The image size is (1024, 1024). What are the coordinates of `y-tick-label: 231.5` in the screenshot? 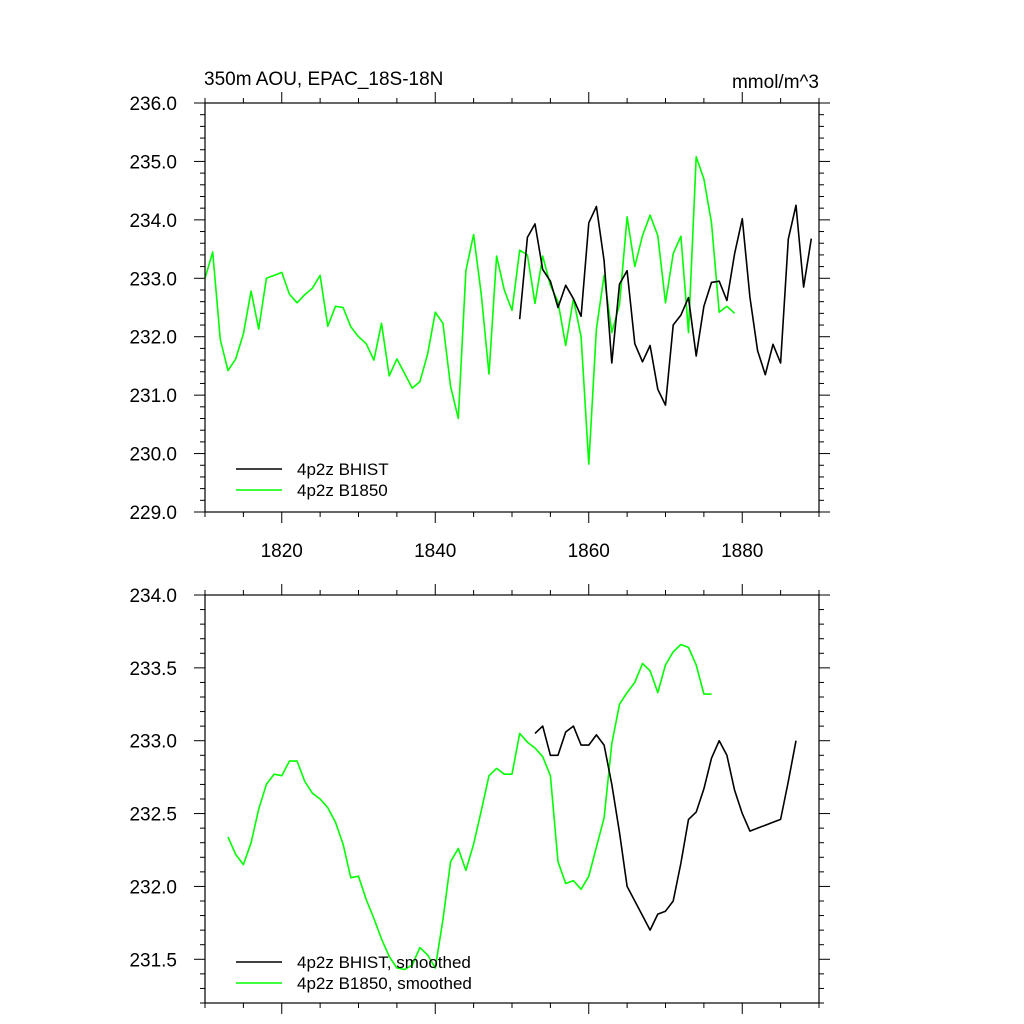 It's located at (153, 960).